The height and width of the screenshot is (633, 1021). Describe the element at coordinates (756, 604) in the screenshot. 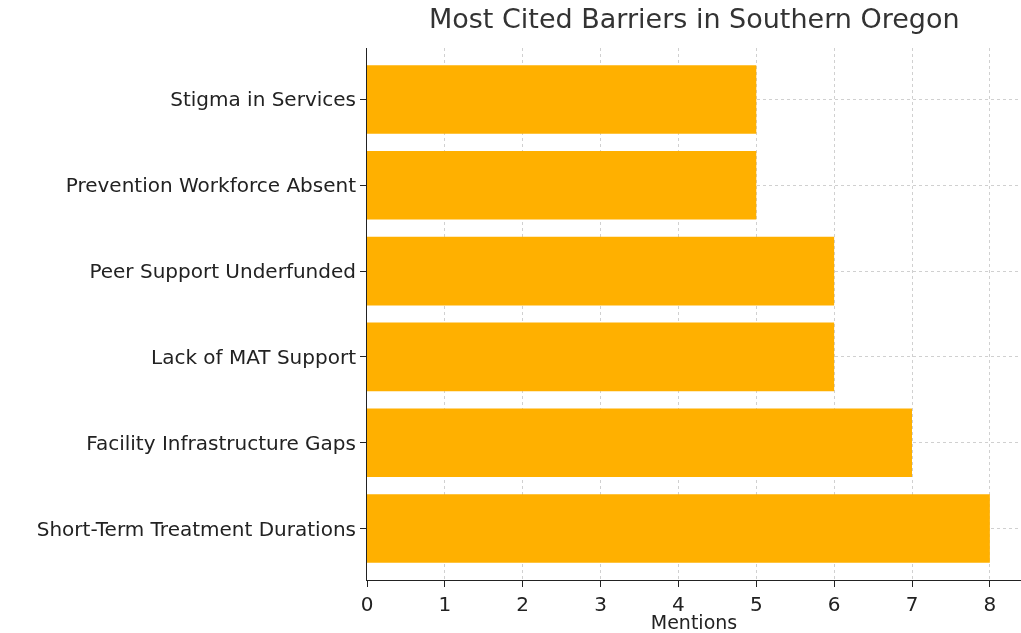

I see `x-tick-label: 5` at that location.